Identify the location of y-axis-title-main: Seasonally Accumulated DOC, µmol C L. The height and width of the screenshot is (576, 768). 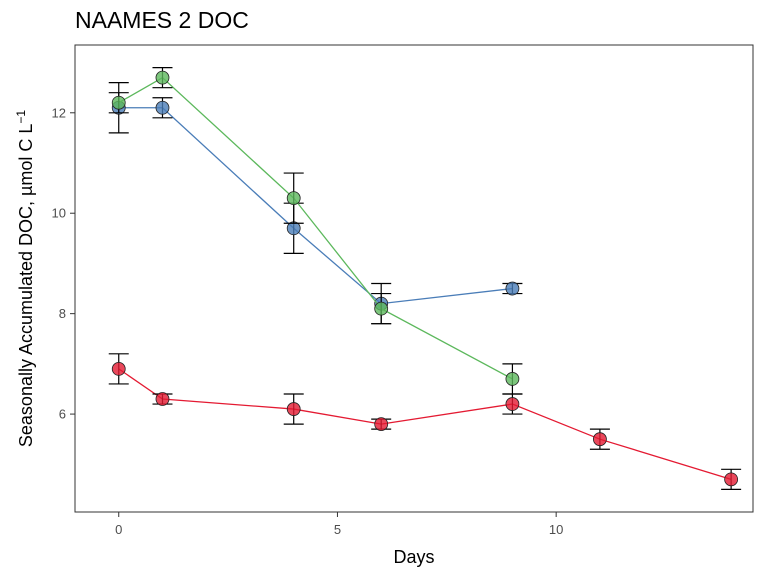
(26, 286).